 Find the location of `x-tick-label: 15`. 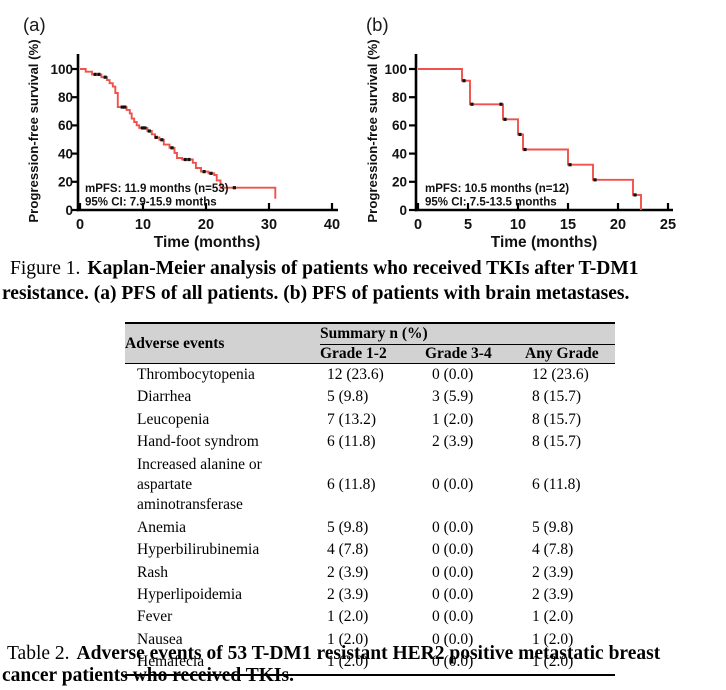

x-tick-label: 15 is located at coordinates (568, 225).